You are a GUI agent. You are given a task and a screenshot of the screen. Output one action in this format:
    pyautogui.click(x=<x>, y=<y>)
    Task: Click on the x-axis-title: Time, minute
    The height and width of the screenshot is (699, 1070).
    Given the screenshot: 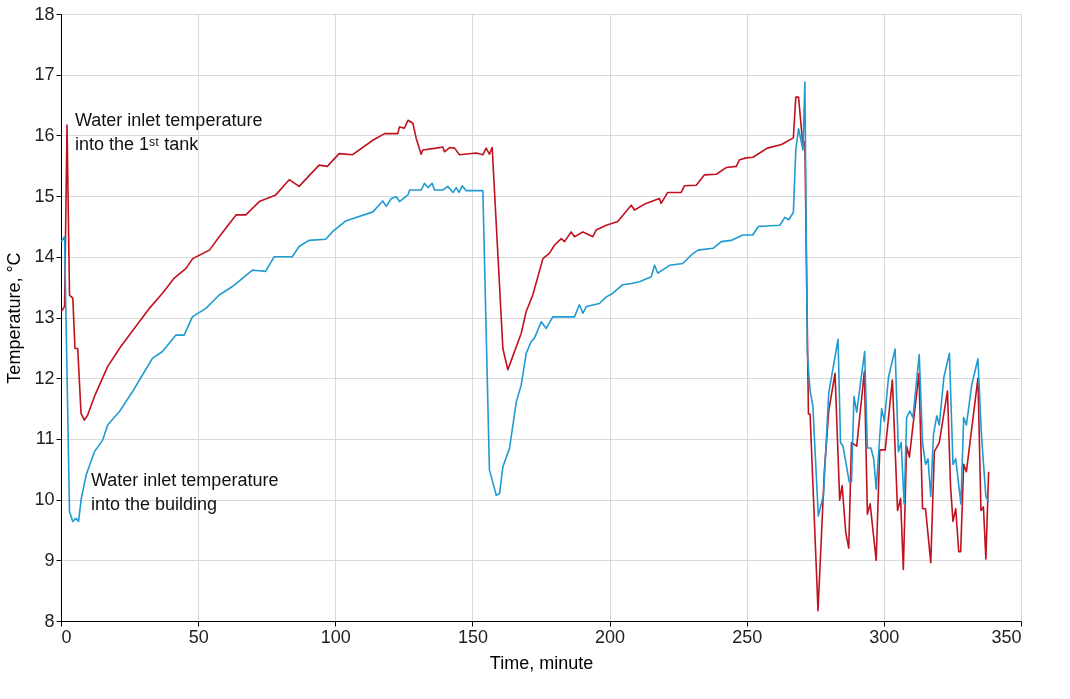 What is the action you would take?
    pyautogui.click(x=541, y=662)
    